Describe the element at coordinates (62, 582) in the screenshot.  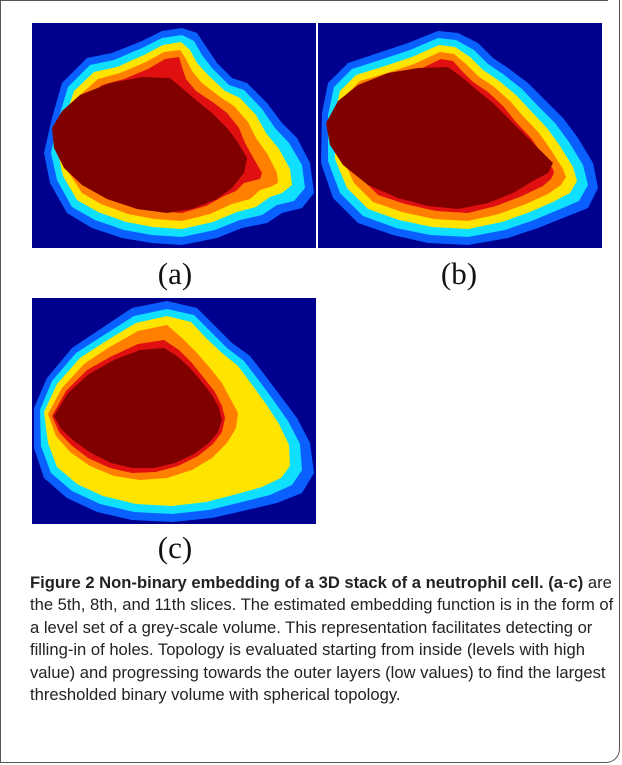
I see `figure-number: Figure 2` at that location.